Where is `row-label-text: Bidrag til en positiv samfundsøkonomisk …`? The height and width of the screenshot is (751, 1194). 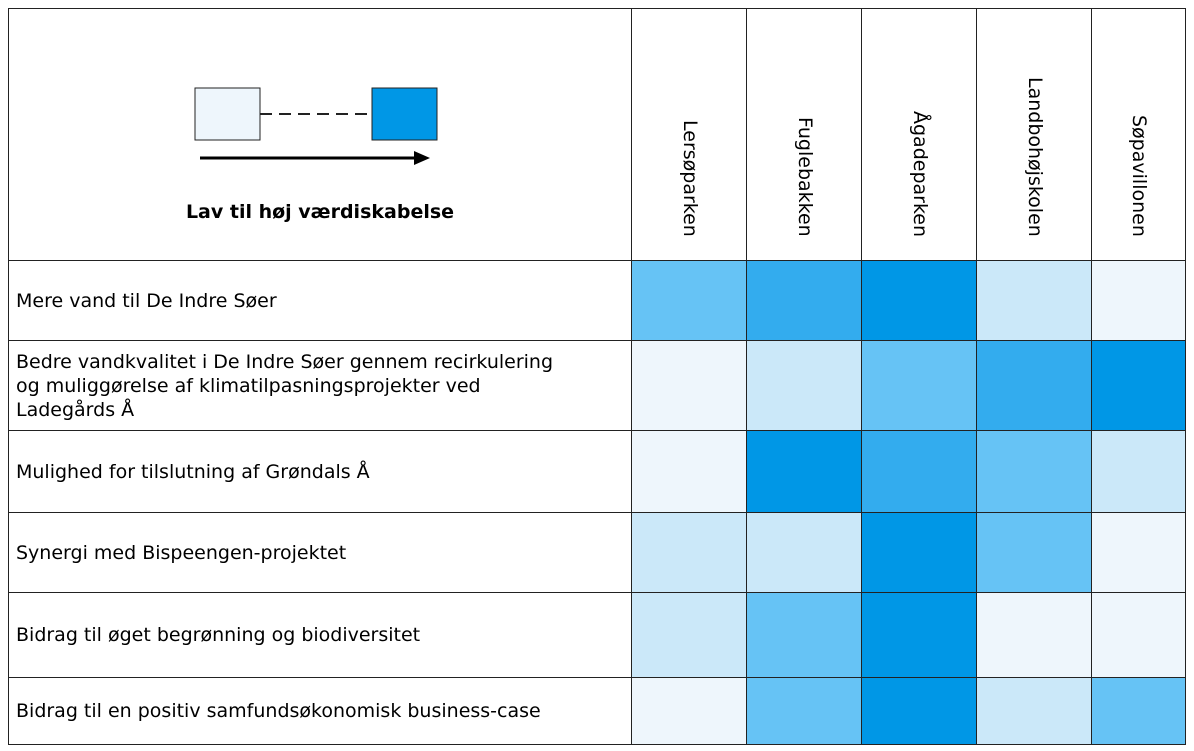
row-label-text: Bidrag til en positiv samfundsøkonomisk … is located at coordinates (278, 711).